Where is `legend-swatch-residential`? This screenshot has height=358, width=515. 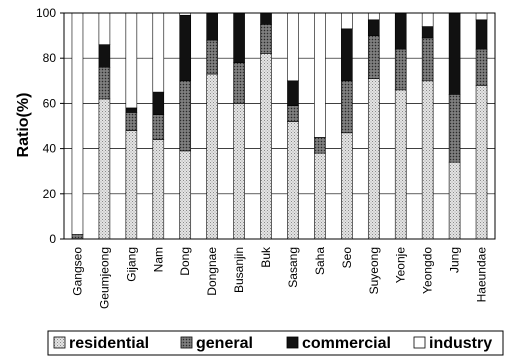 legend-swatch-residential is located at coordinates (59, 342).